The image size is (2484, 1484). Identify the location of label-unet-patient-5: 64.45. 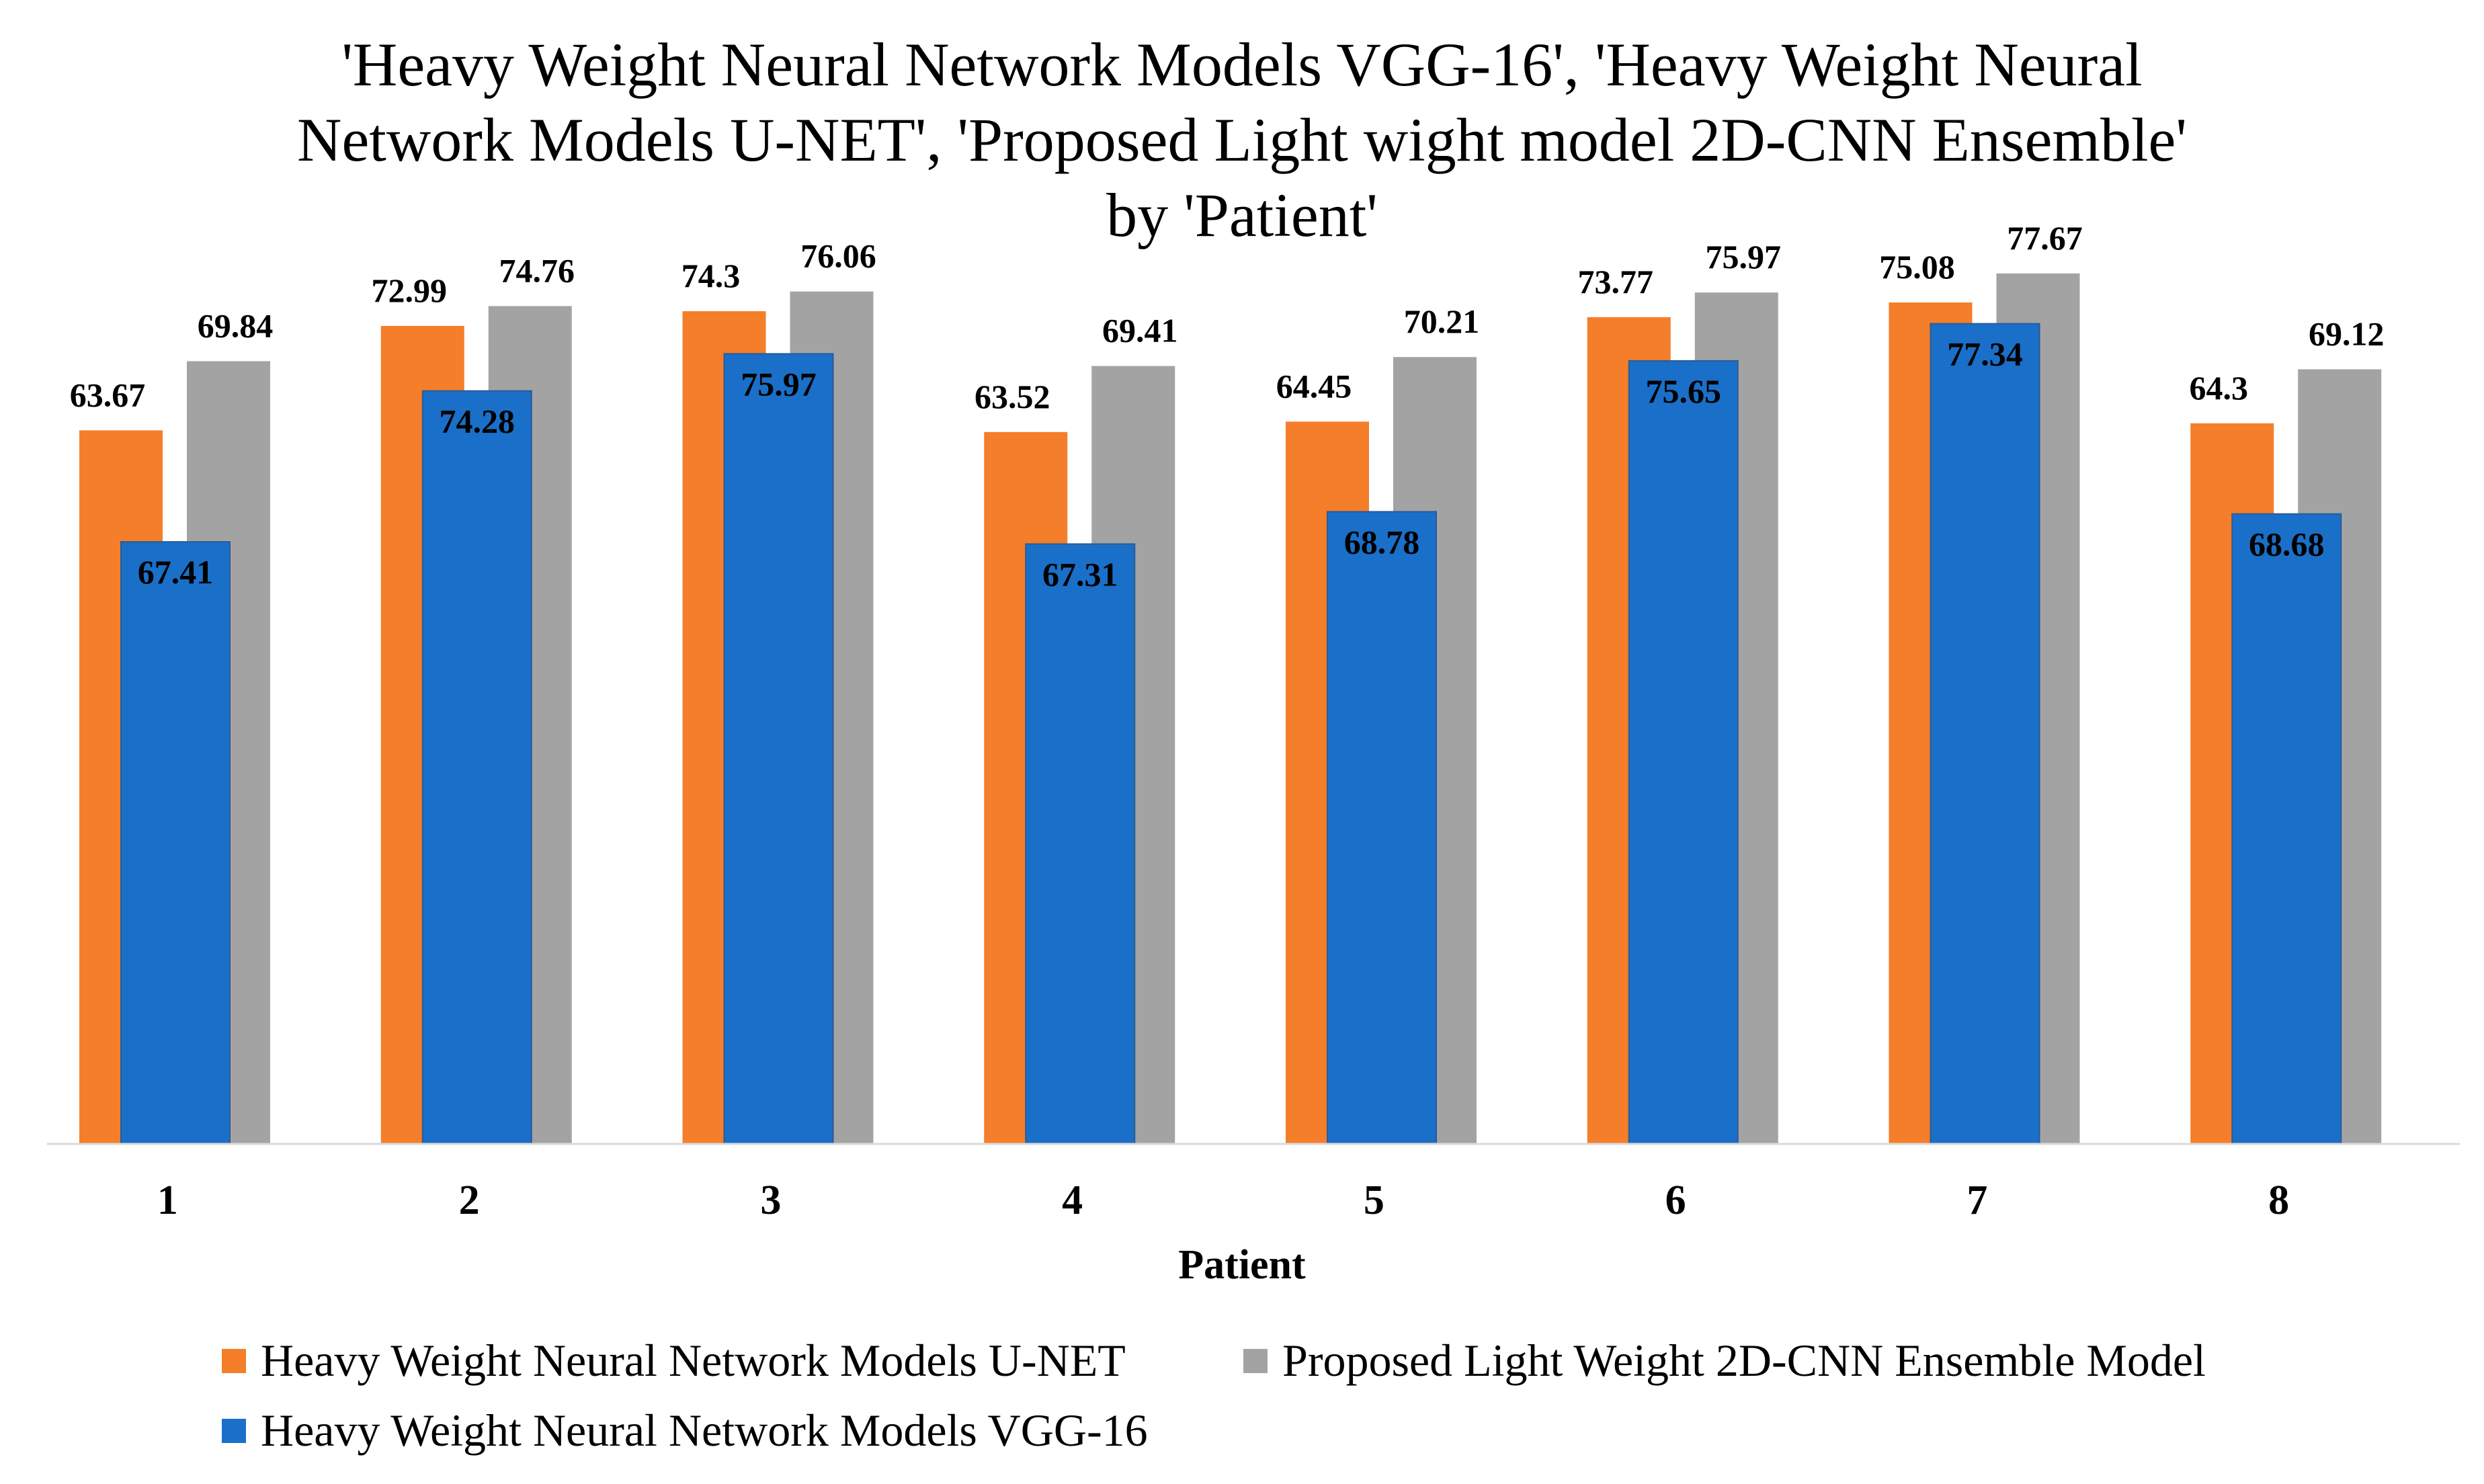
(1314, 386).